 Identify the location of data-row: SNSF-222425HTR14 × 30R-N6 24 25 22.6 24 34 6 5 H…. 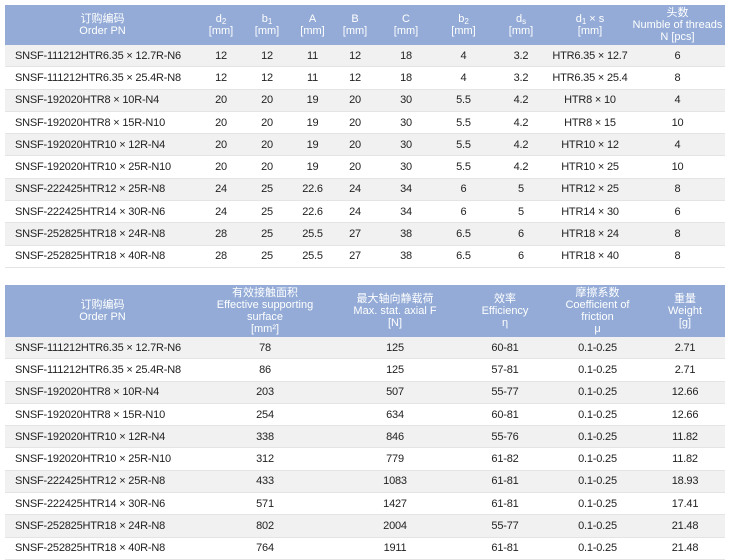
(365, 212).